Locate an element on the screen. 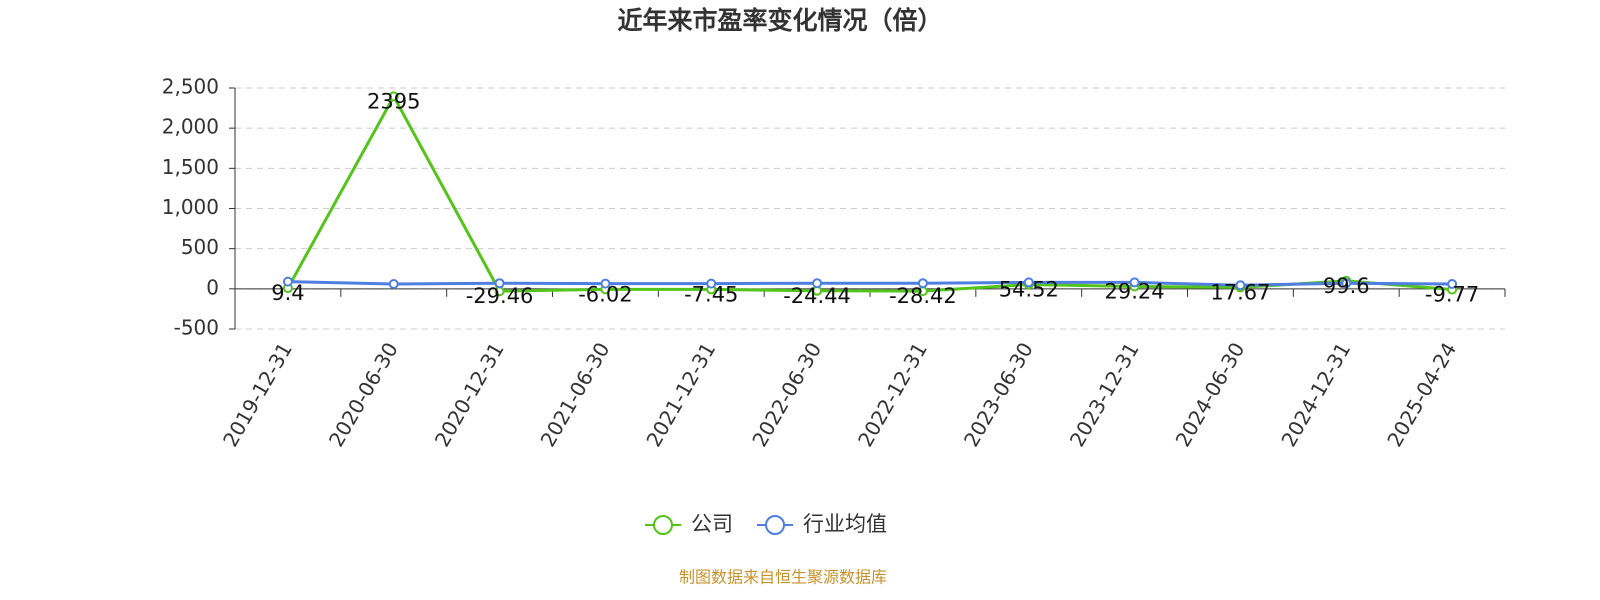 This screenshot has height=600, width=1600. x-tick-label: 2020-12-31 is located at coordinates (469, 394).